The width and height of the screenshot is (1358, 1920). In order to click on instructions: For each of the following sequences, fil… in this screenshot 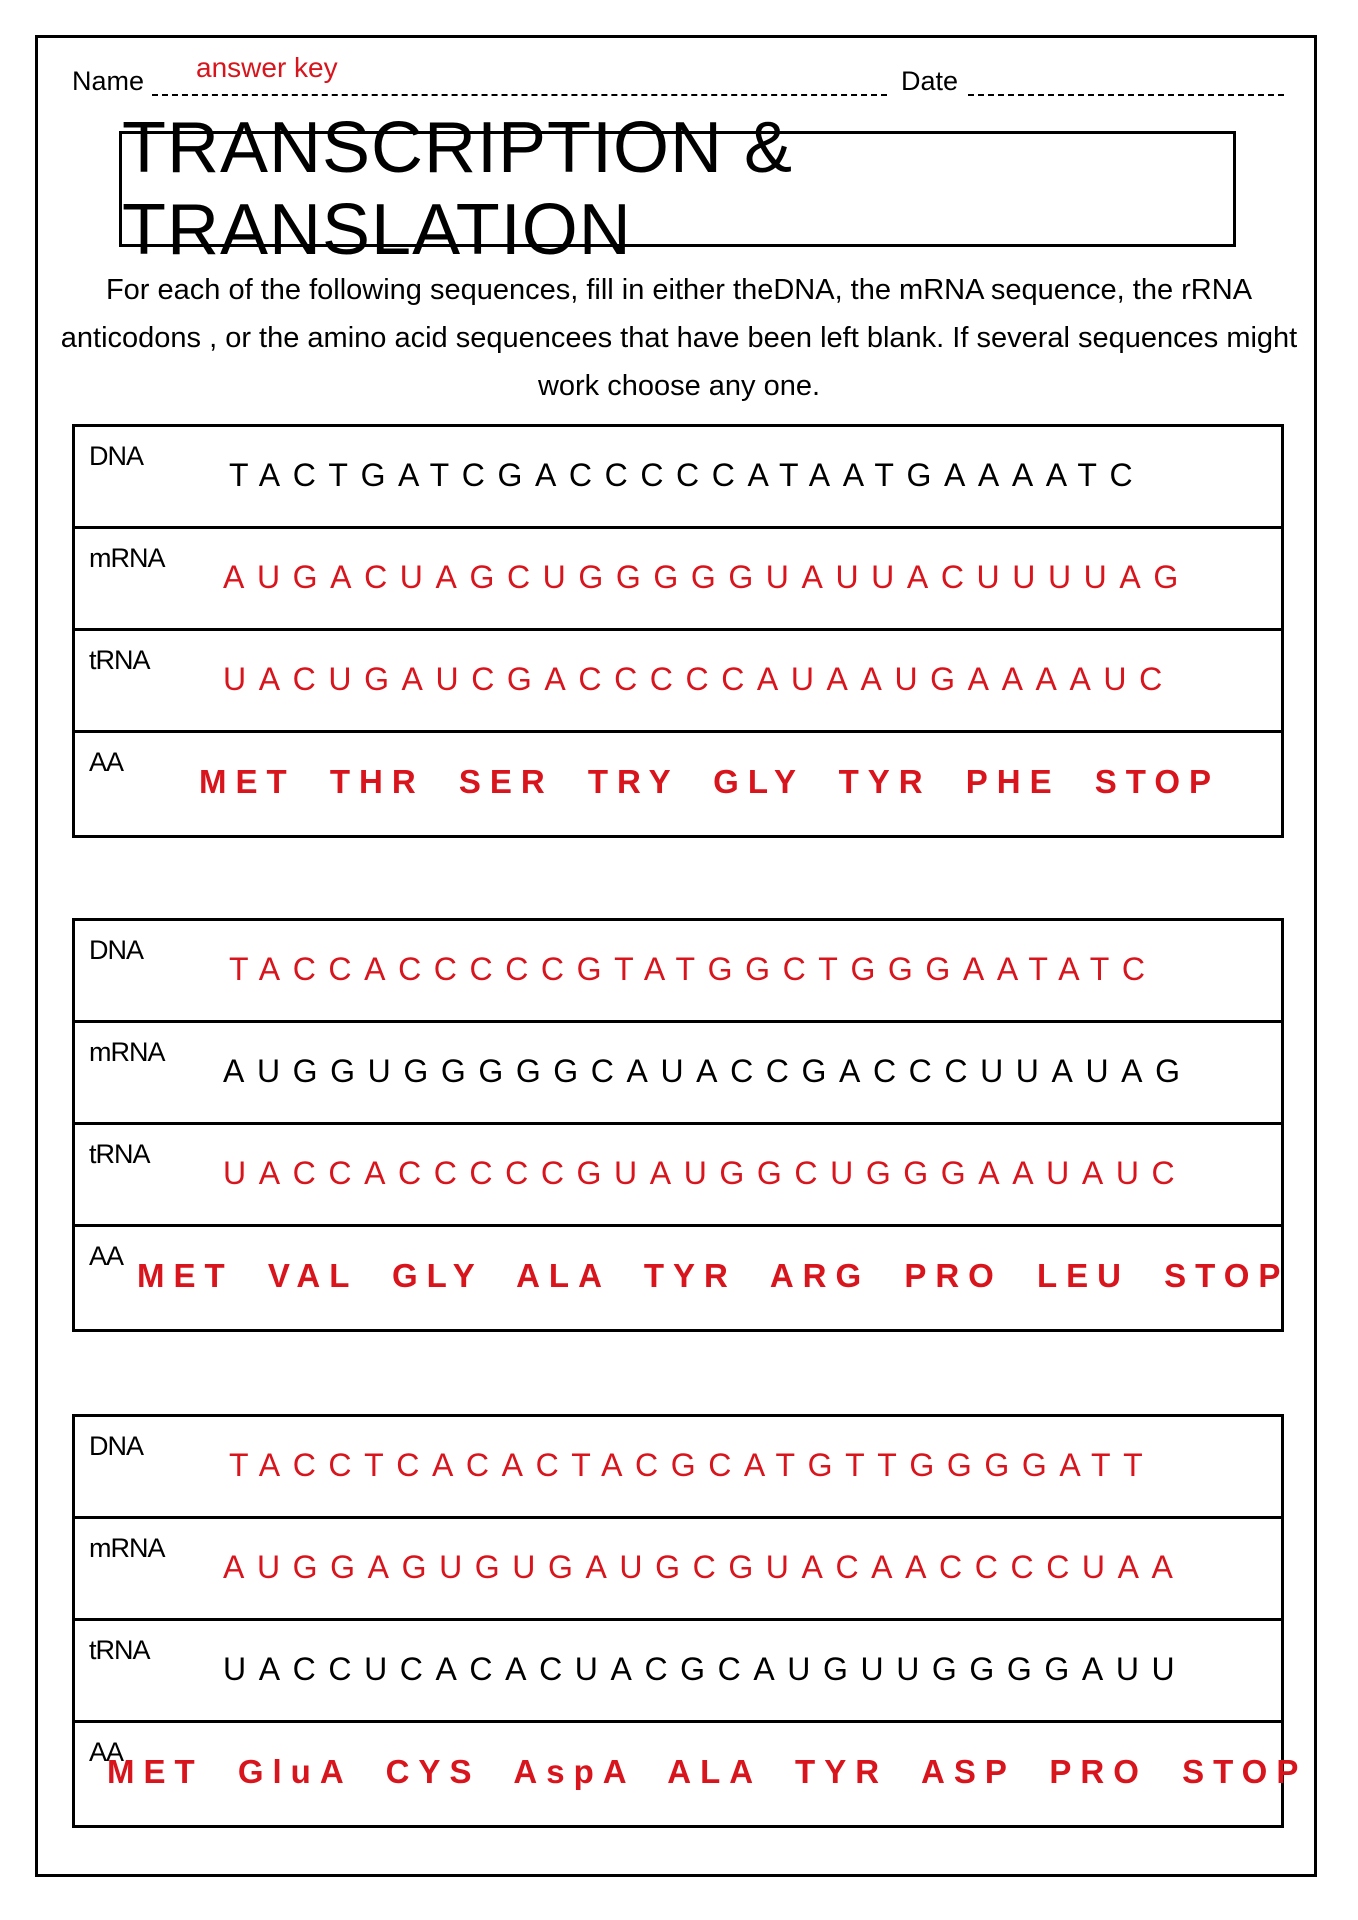, I will do `click(679, 338)`.